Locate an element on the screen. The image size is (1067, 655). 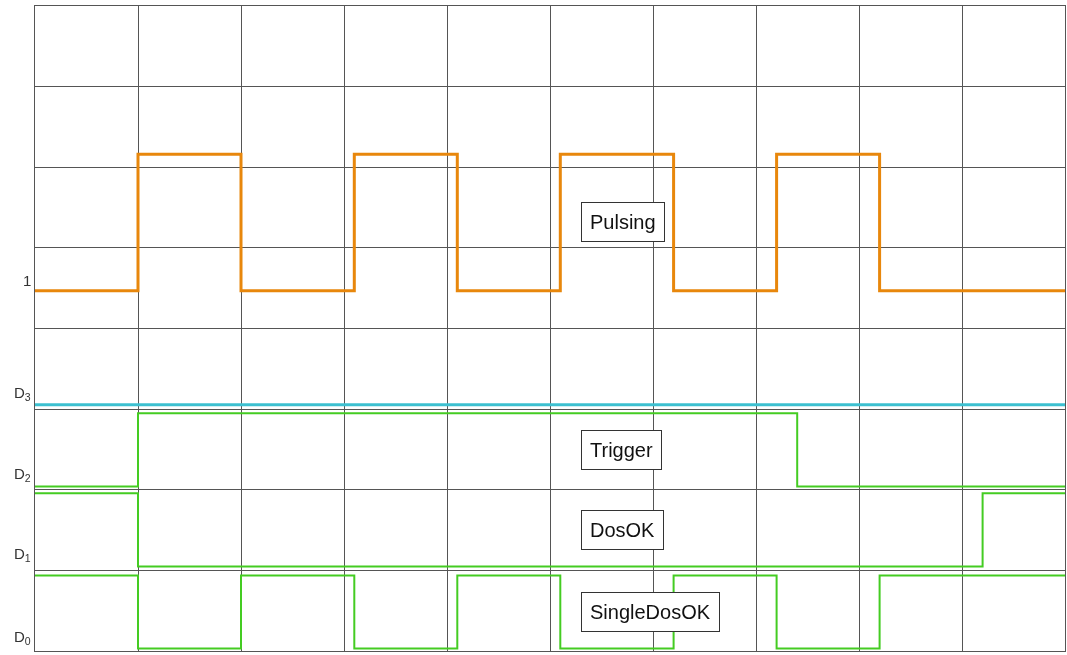
series-label: Trigger is located at coordinates (621, 450).